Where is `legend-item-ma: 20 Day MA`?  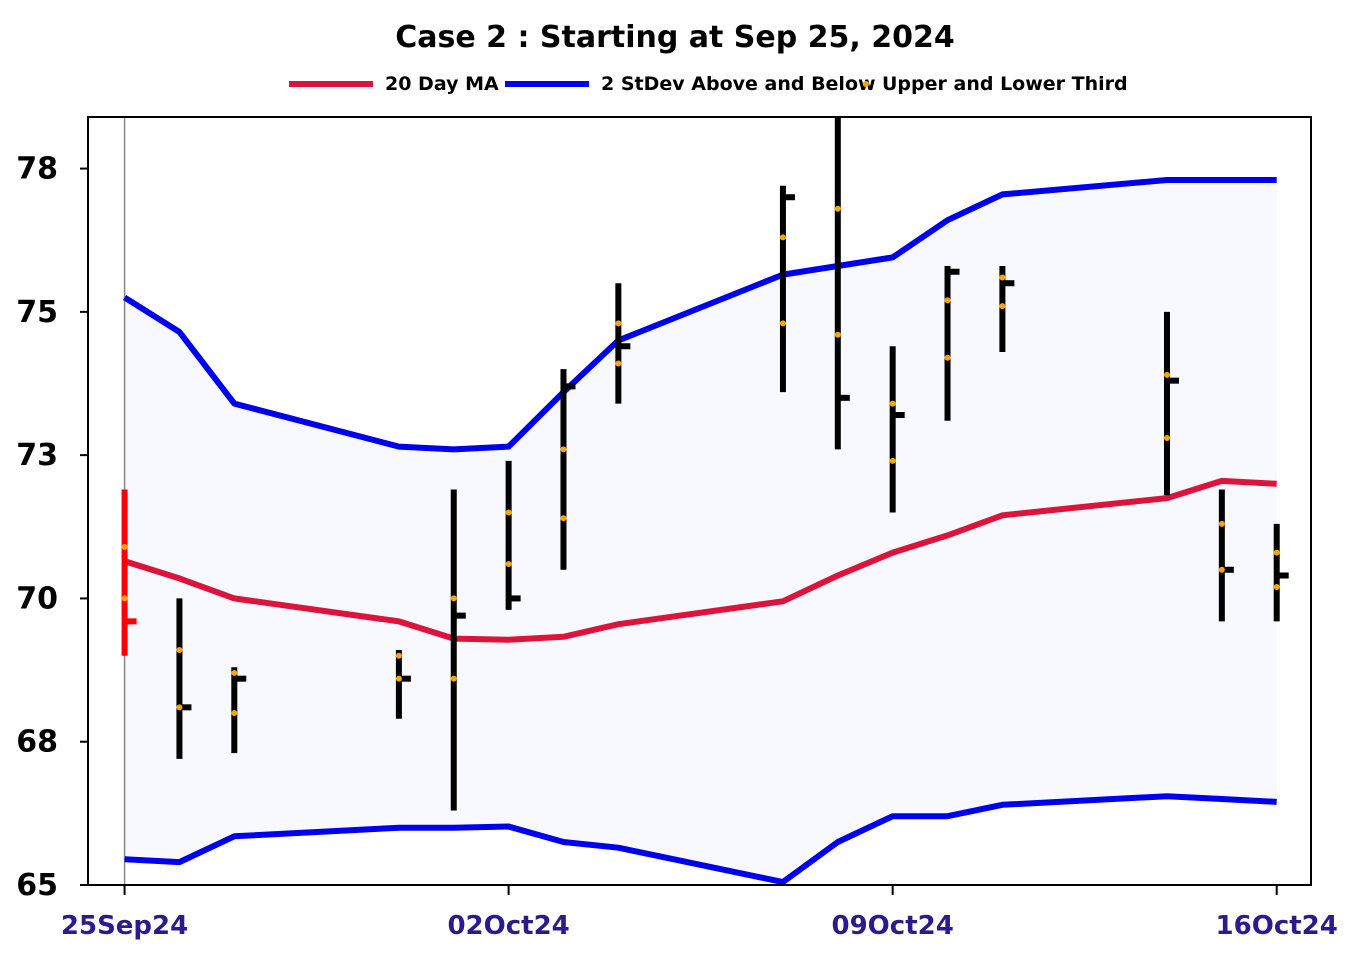 legend-item-ma: 20 Day MA is located at coordinates (394, 84).